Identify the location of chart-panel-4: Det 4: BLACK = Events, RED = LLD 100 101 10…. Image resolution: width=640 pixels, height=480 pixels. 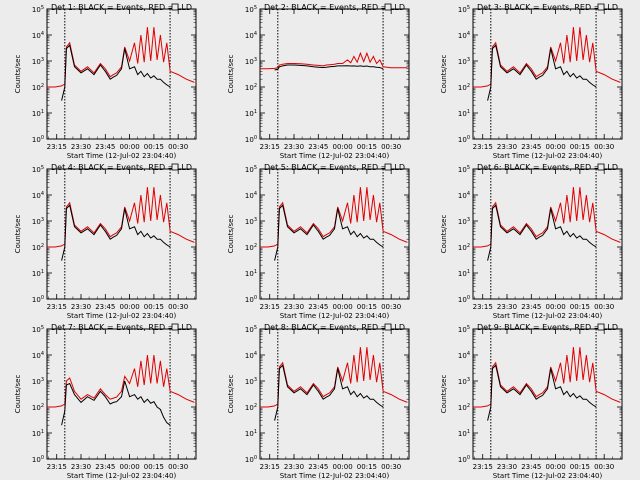
(105, 241).